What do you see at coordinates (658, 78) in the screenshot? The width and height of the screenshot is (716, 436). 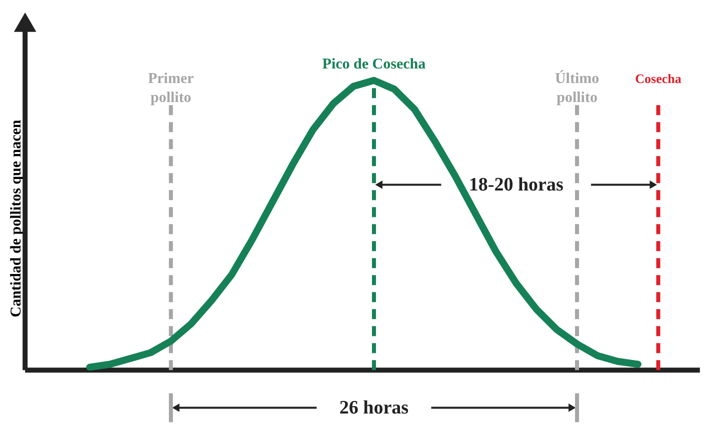 I see `annotation: Cosecha` at bounding box center [658, 78].